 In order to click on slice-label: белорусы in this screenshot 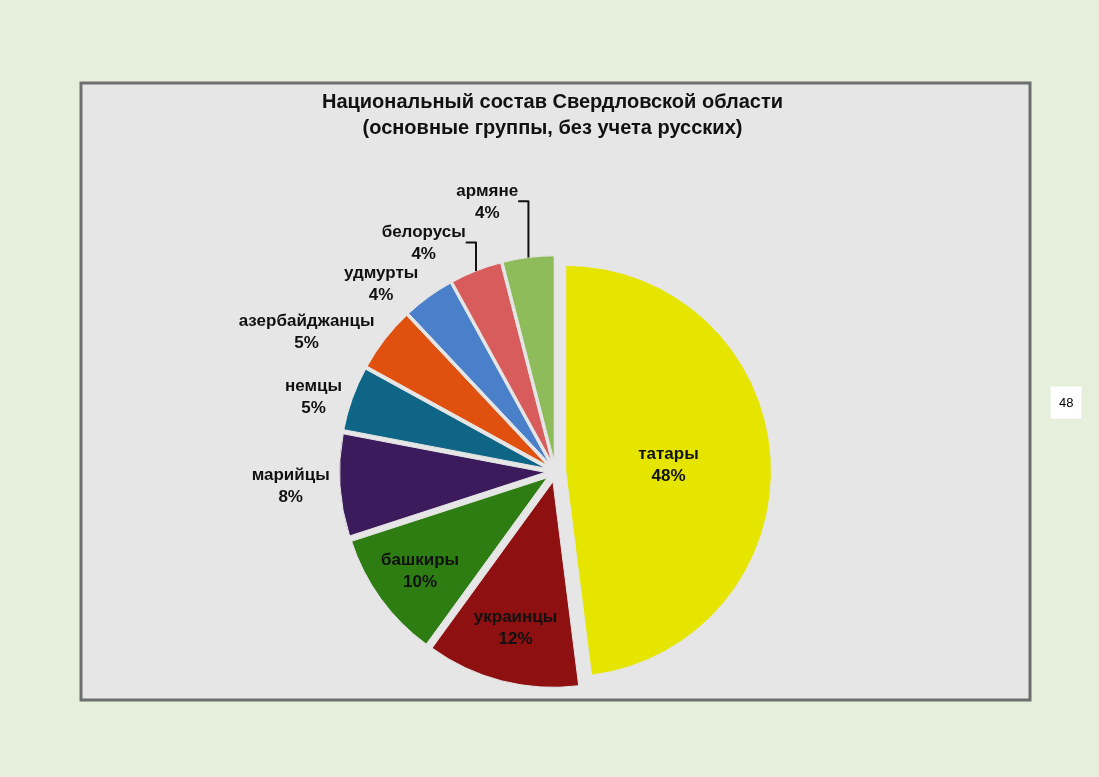, I will do `click(423, 231)`.